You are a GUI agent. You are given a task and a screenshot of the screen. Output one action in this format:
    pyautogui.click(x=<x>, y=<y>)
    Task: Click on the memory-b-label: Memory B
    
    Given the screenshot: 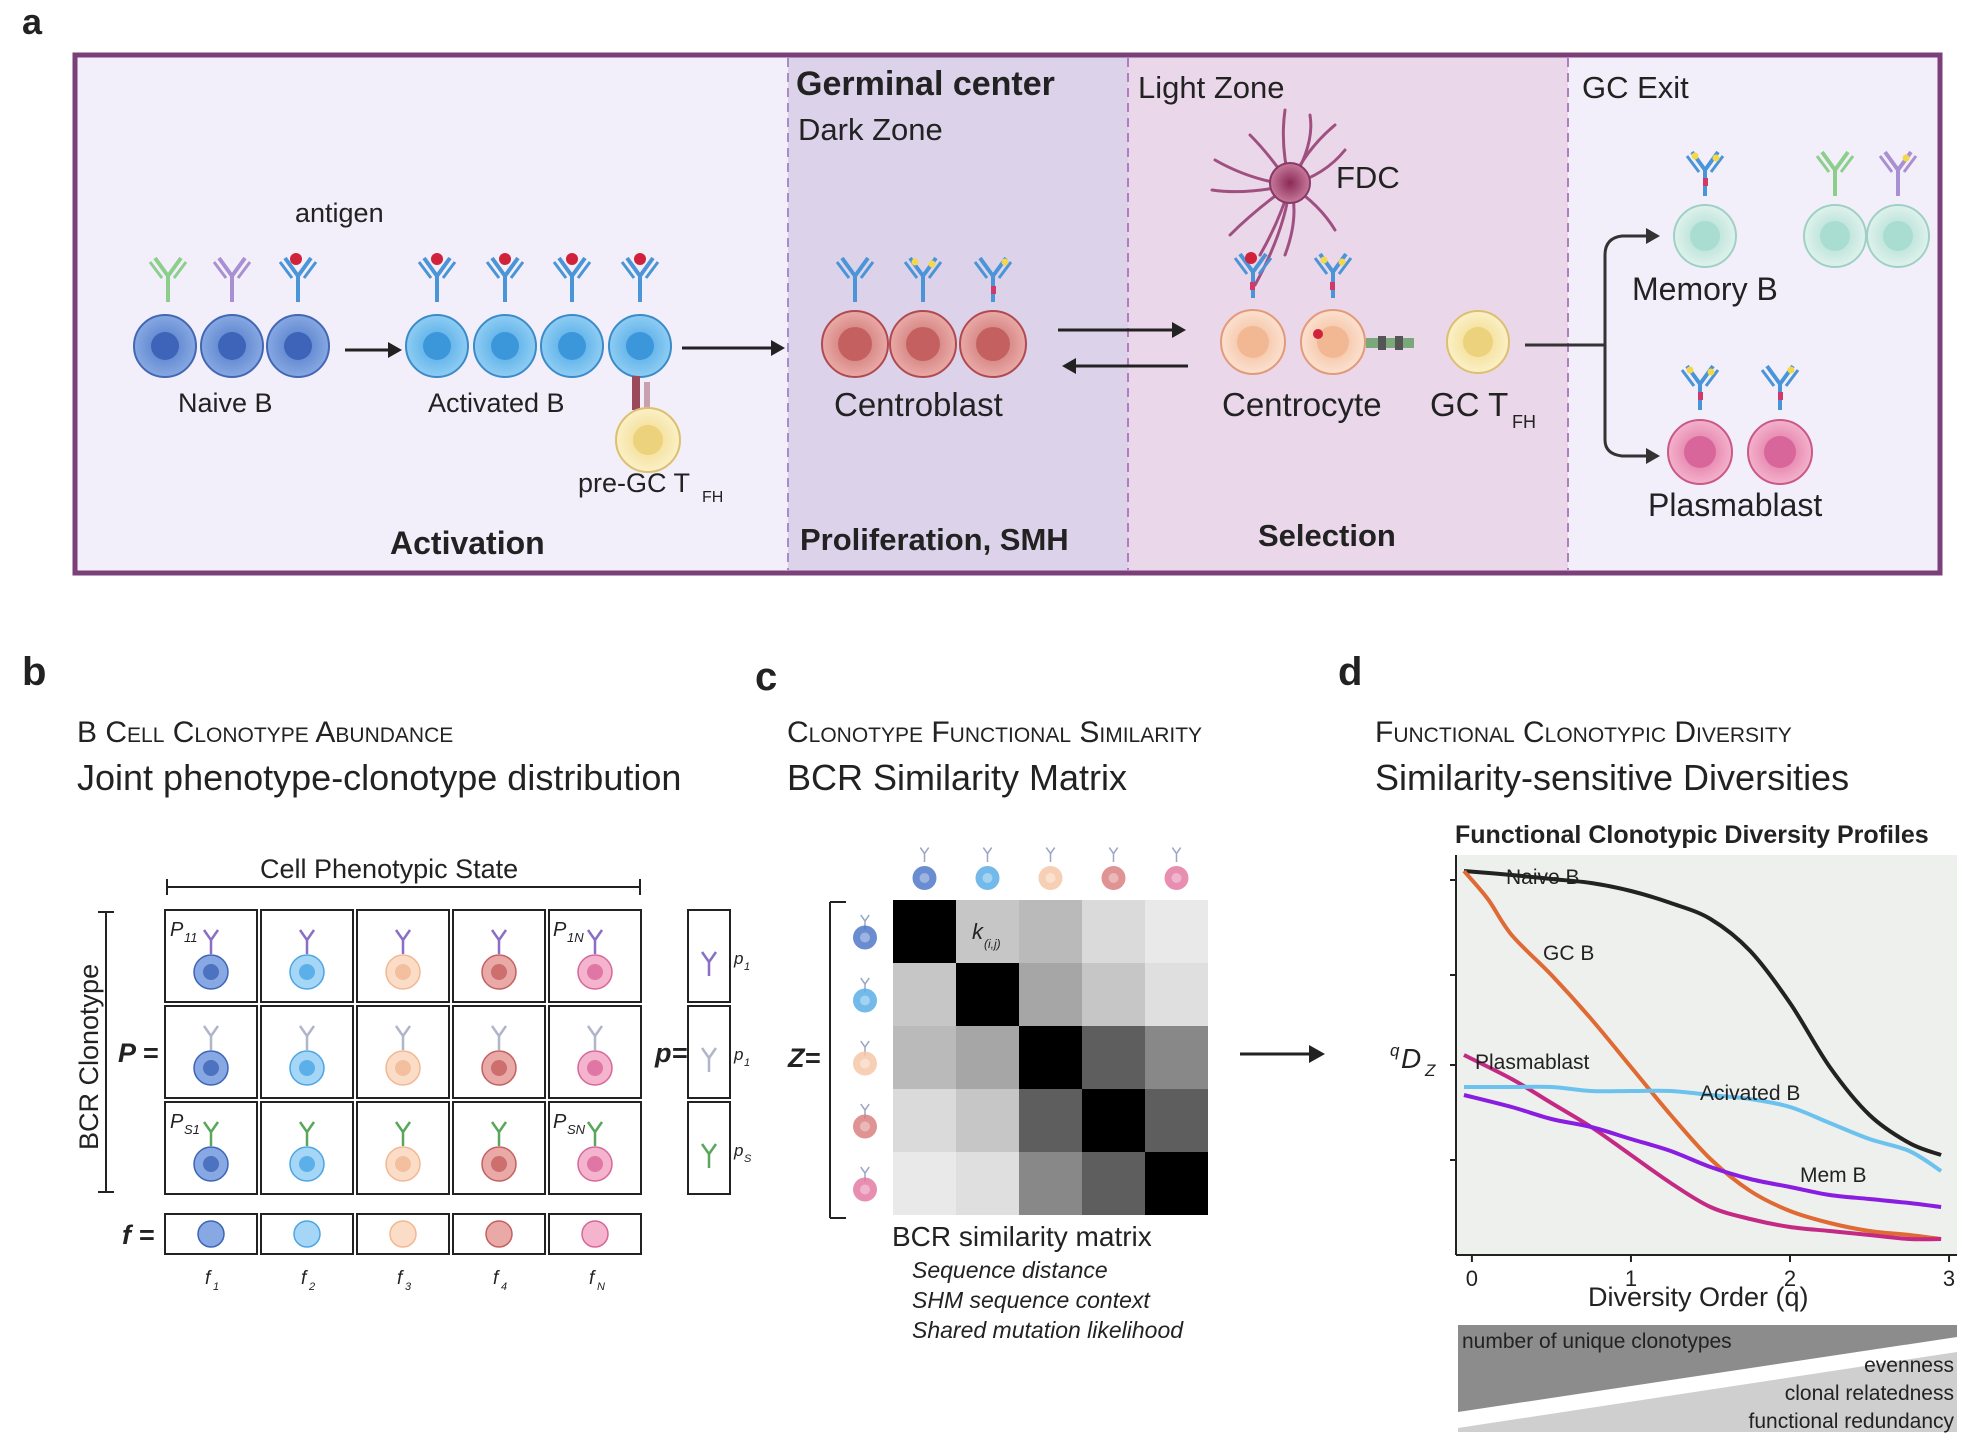 What is the action you would take?
    pyautogui.click(x=1705, y=289)
    